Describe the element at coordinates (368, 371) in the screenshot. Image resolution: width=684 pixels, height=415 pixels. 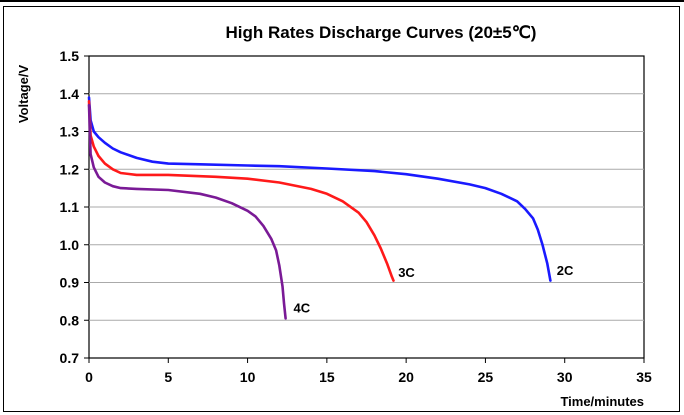
I see `x-axis-ticks: 0 5 10 15 20 25 30 35` at that location.